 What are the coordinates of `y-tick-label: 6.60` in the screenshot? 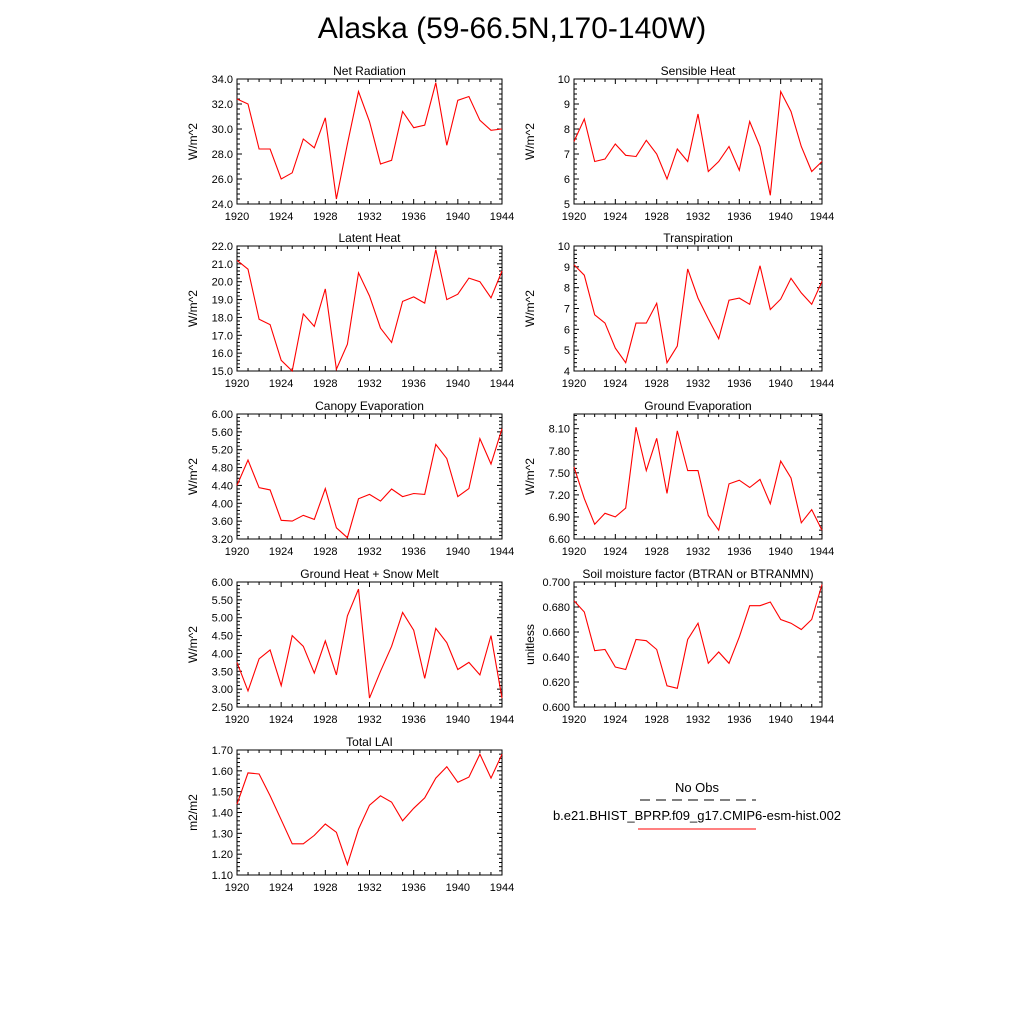 It's located at (559, 540).